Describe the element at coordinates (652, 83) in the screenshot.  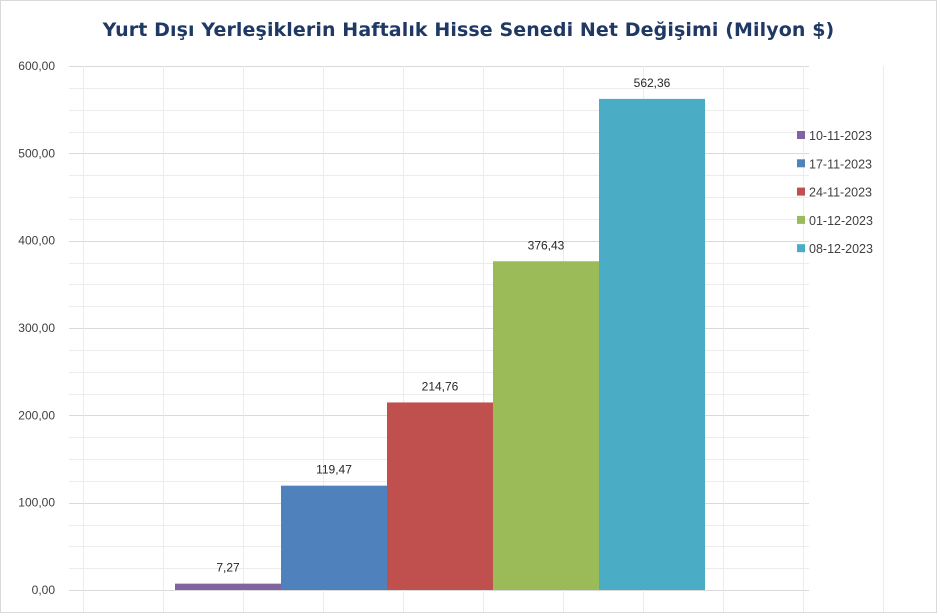
I see `data-label: 562,36` at that location.